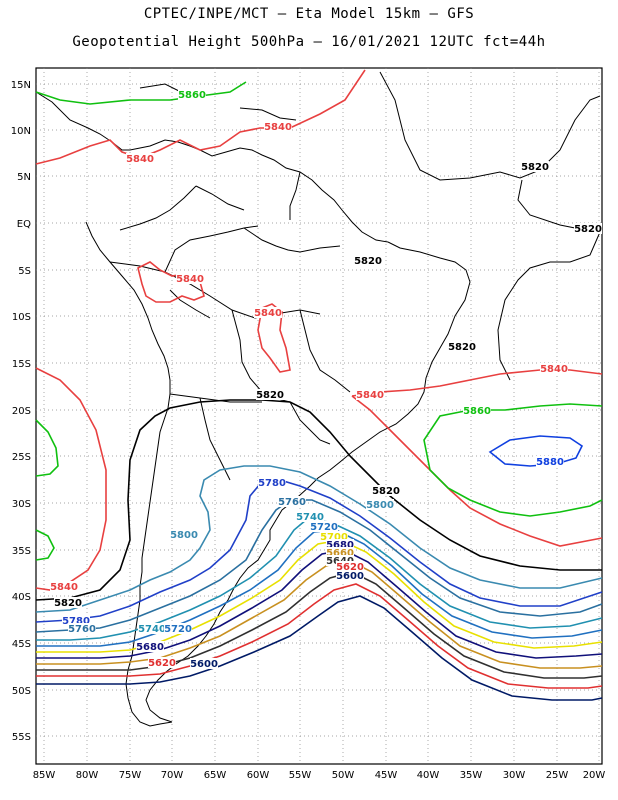 This screenshot has height=800, width=618. What do you see at coordinates (21, 691) in the screenshot?
I see `lat-label: 50S` at bounding box center [21, 691].